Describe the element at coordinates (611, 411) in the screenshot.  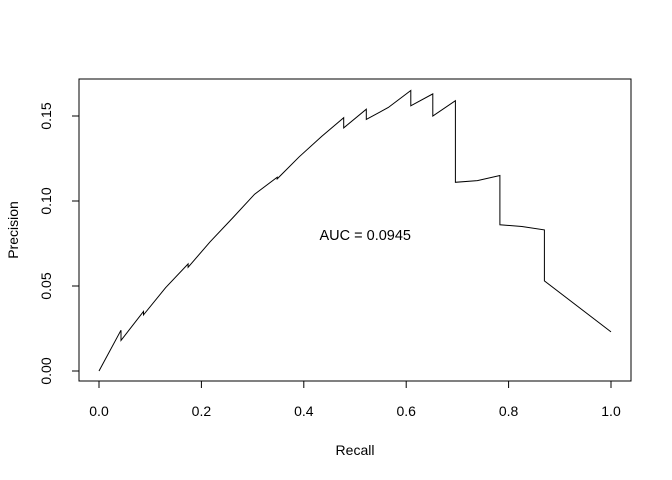
I see `x-tick-label: 1.0` at that location.